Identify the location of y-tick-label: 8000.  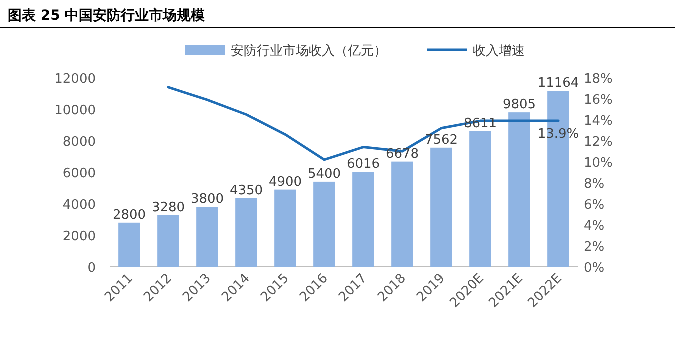
(79, 142).